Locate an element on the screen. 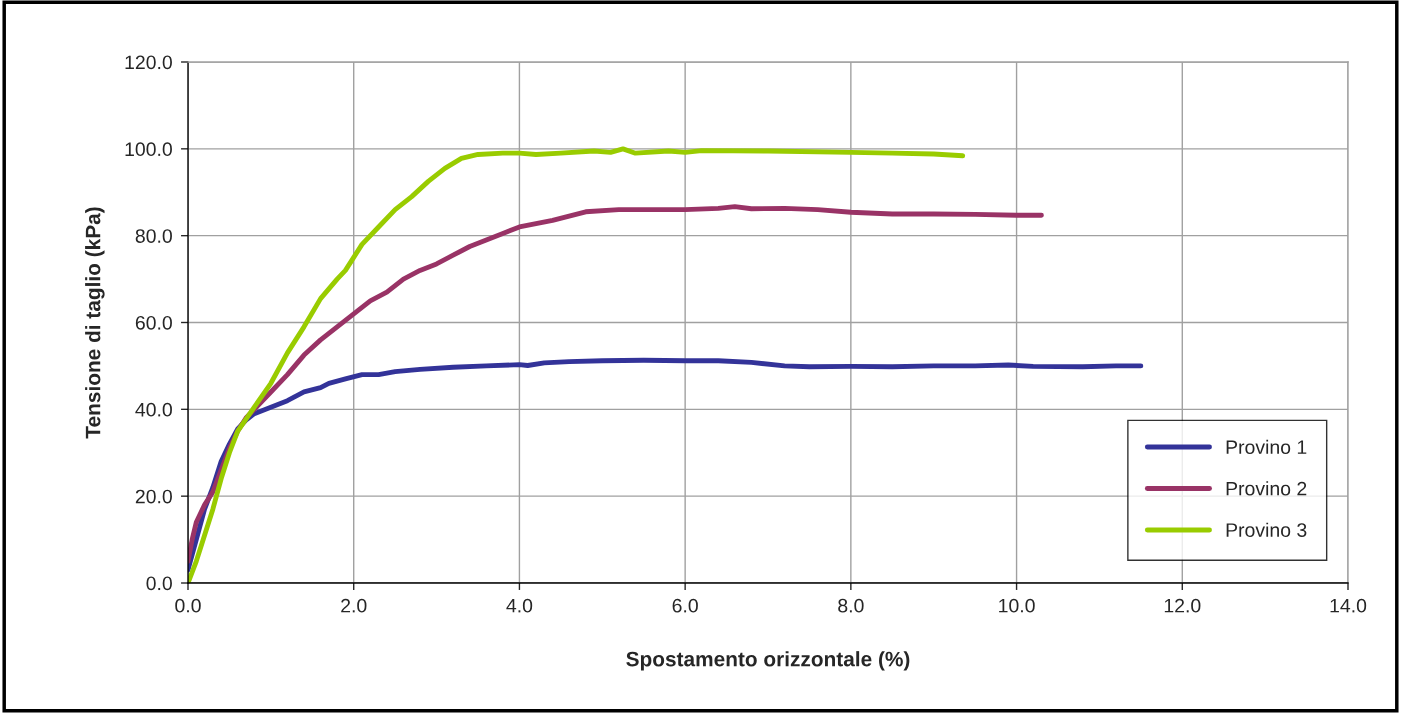 The height and width of the screenshot is (713, 1401). y-tick-label: 60.0 is located at coordinates (153, 322).